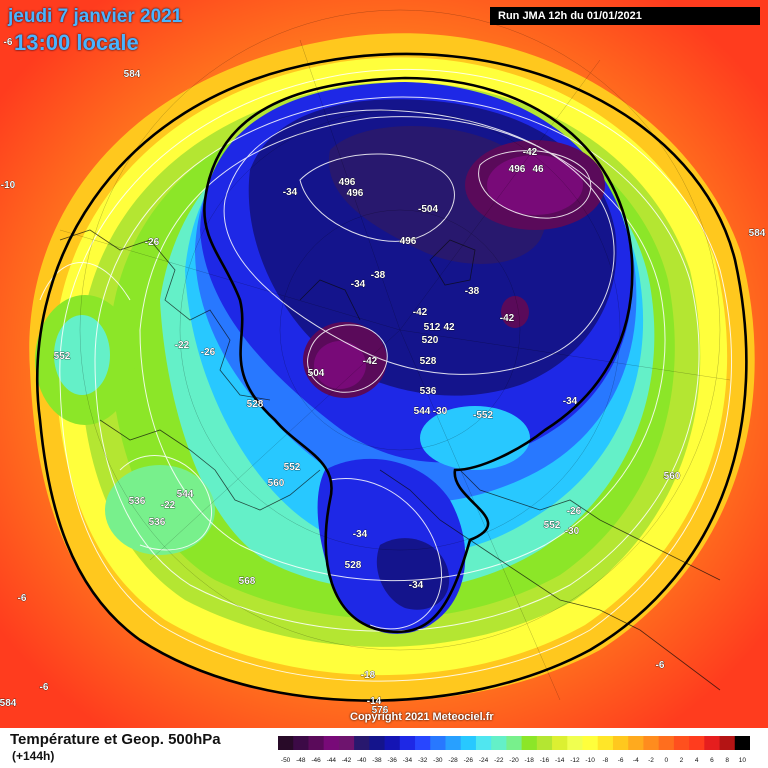 The height and width of the screenshot is (768, 768). Describe the element at coordinates (115, 739) in the screenshot. I see `map-title: Température et Geop. 500hPa` at that location.